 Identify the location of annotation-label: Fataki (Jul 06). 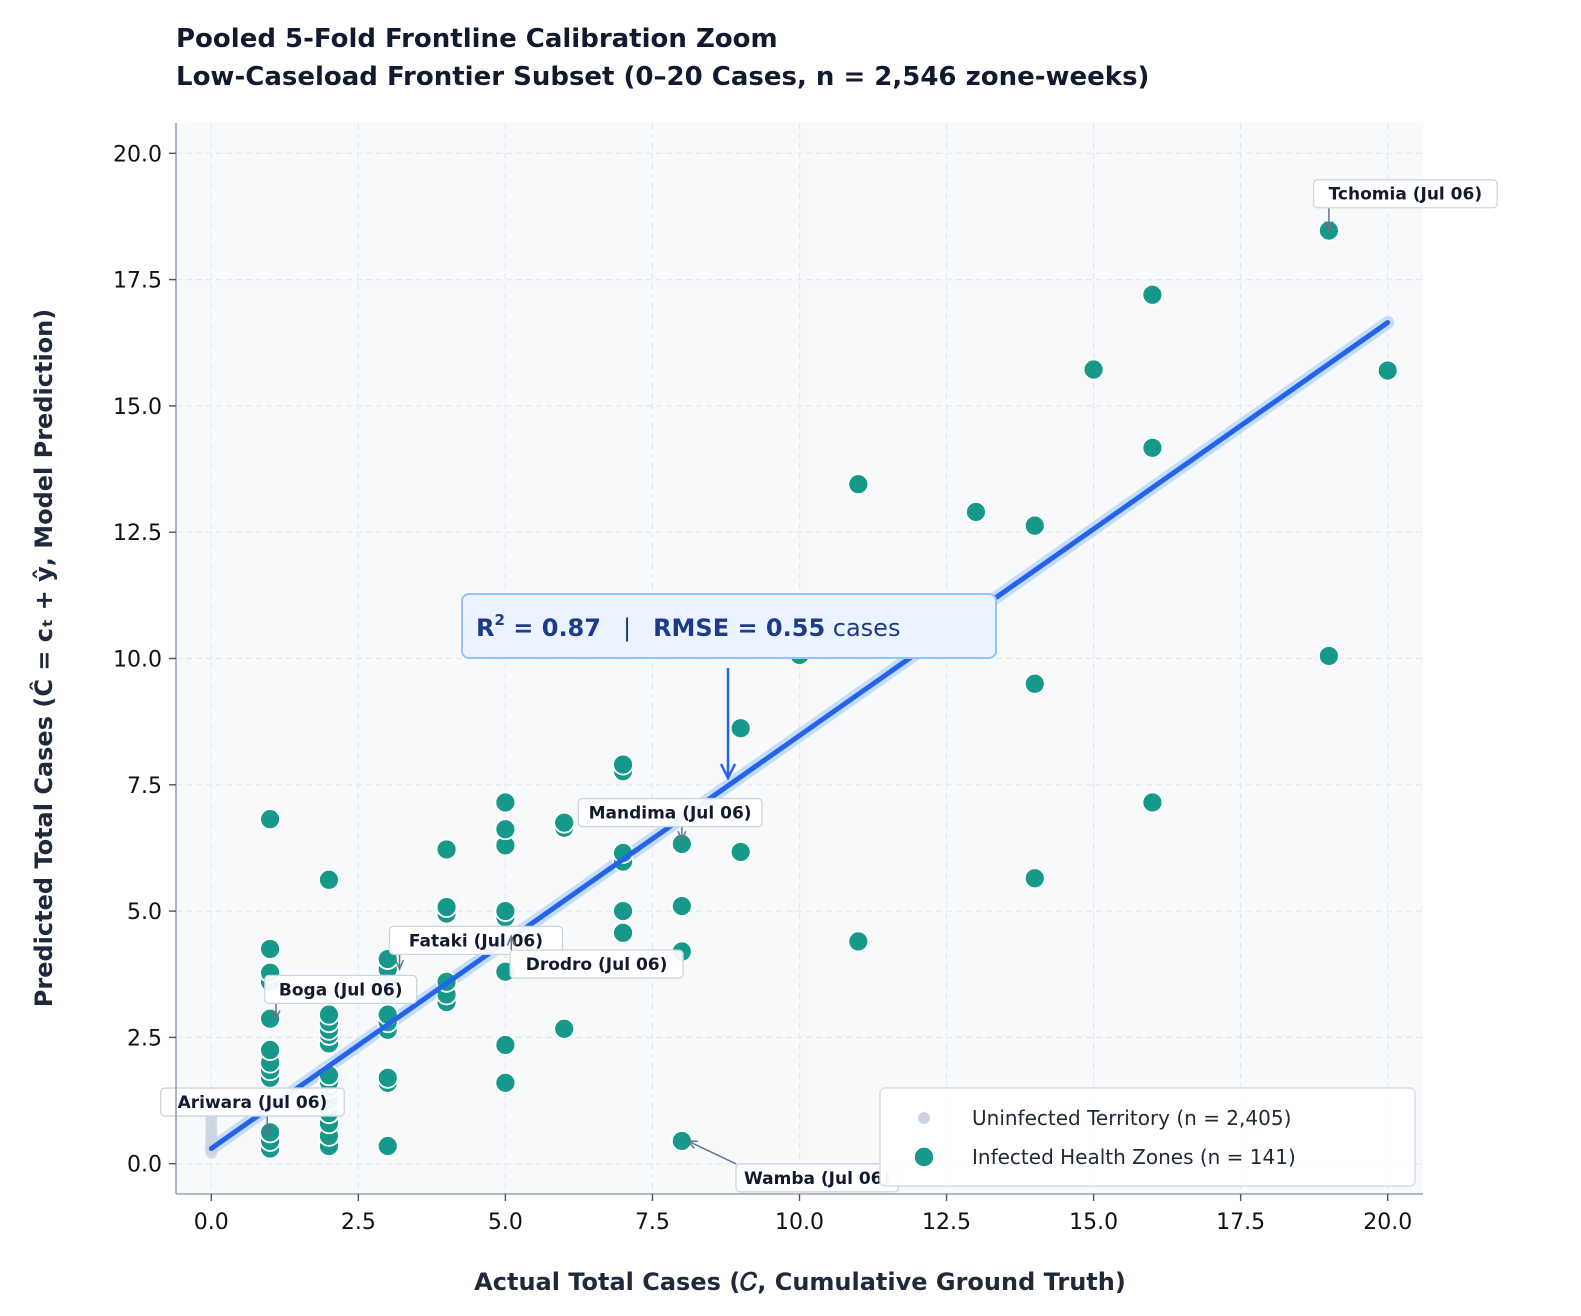
(476, 941).